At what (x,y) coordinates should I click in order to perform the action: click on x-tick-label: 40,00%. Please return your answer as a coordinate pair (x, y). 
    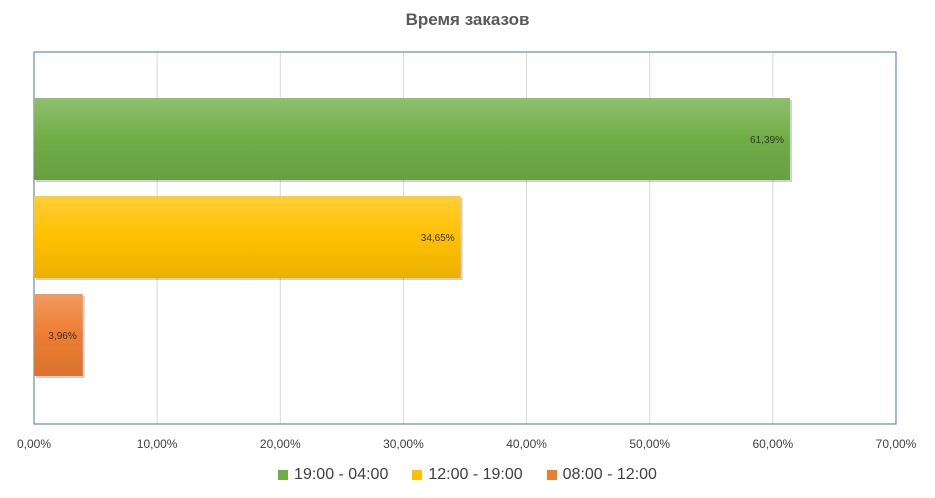
    Looking at the image, I should click on (526, 444).